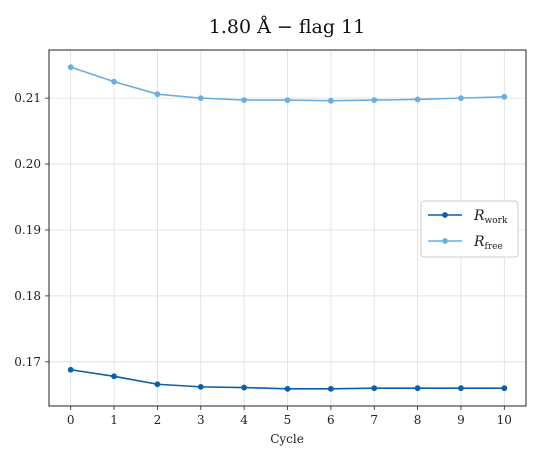  What do you see at coordinates (27, 230) in the screenshot?
I see `y-tick-label: 0.19` at bounding box center [27, 230].